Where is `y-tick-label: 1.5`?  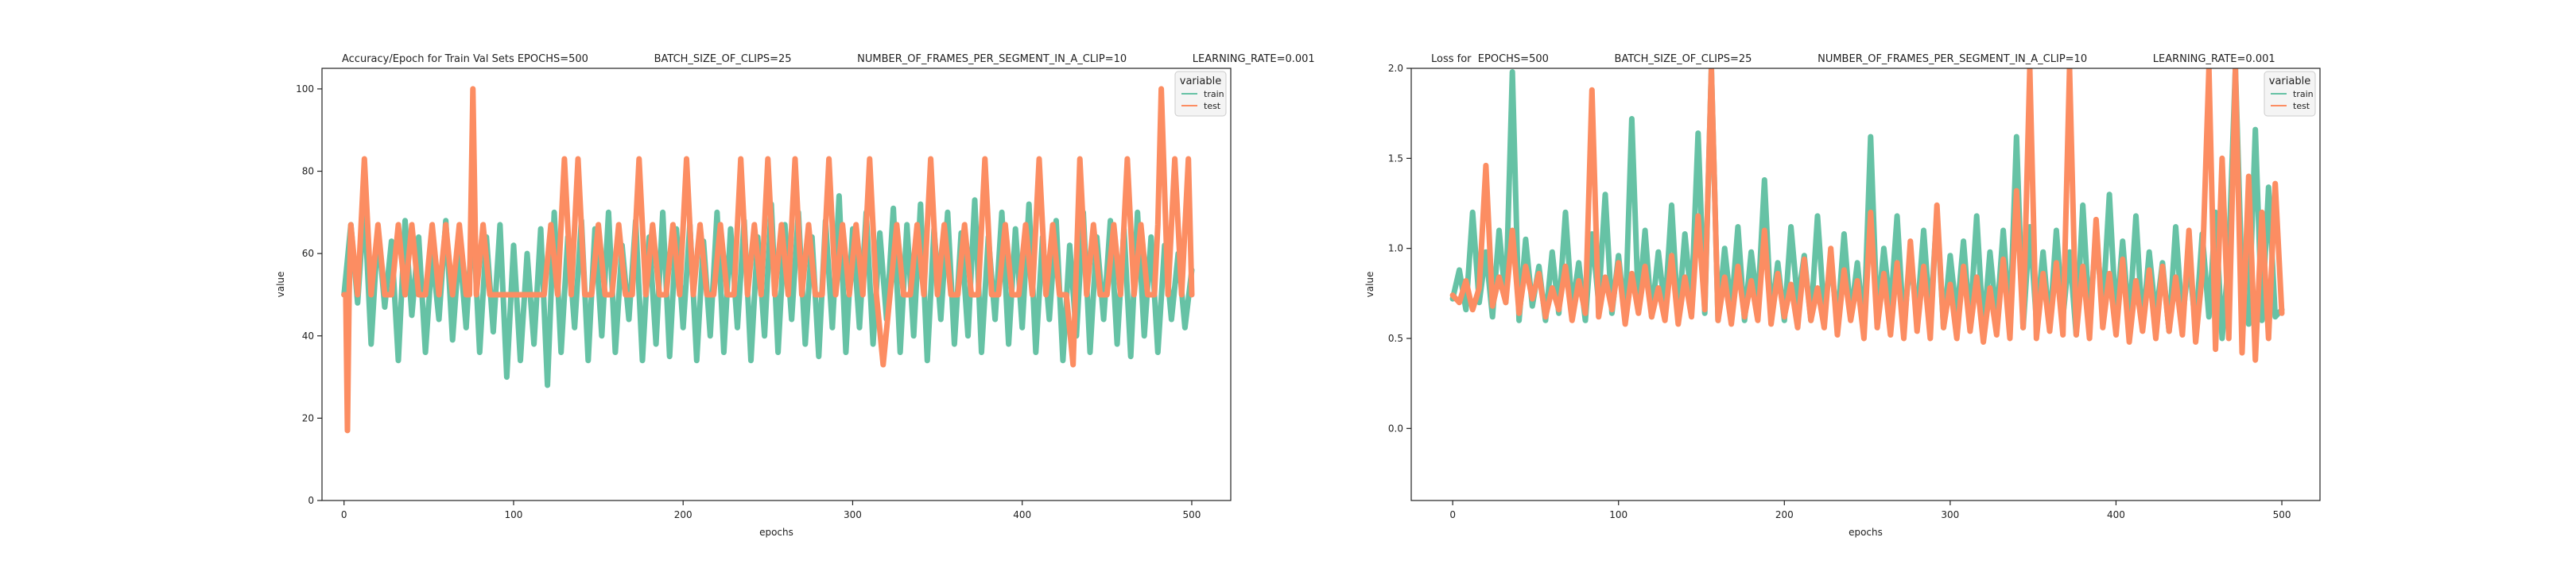
y-tick-label: 1.5 is located at coordinates (1396, 158).